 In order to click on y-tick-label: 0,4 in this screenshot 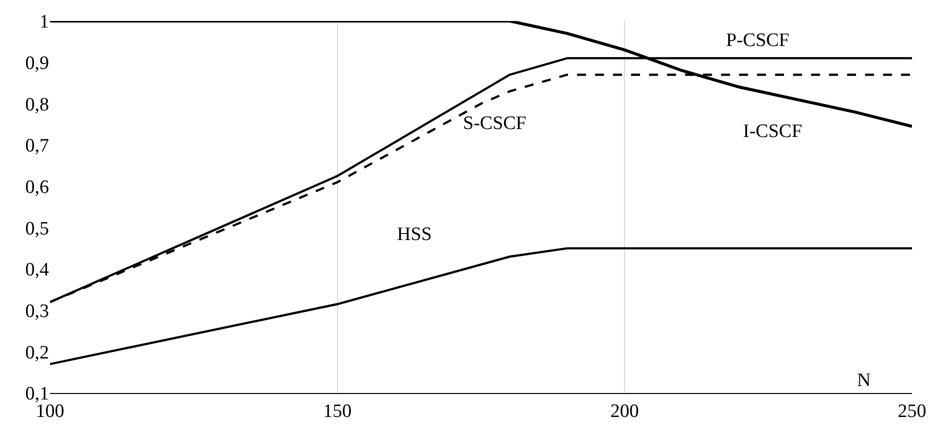, I will do `click(37, 270)`.